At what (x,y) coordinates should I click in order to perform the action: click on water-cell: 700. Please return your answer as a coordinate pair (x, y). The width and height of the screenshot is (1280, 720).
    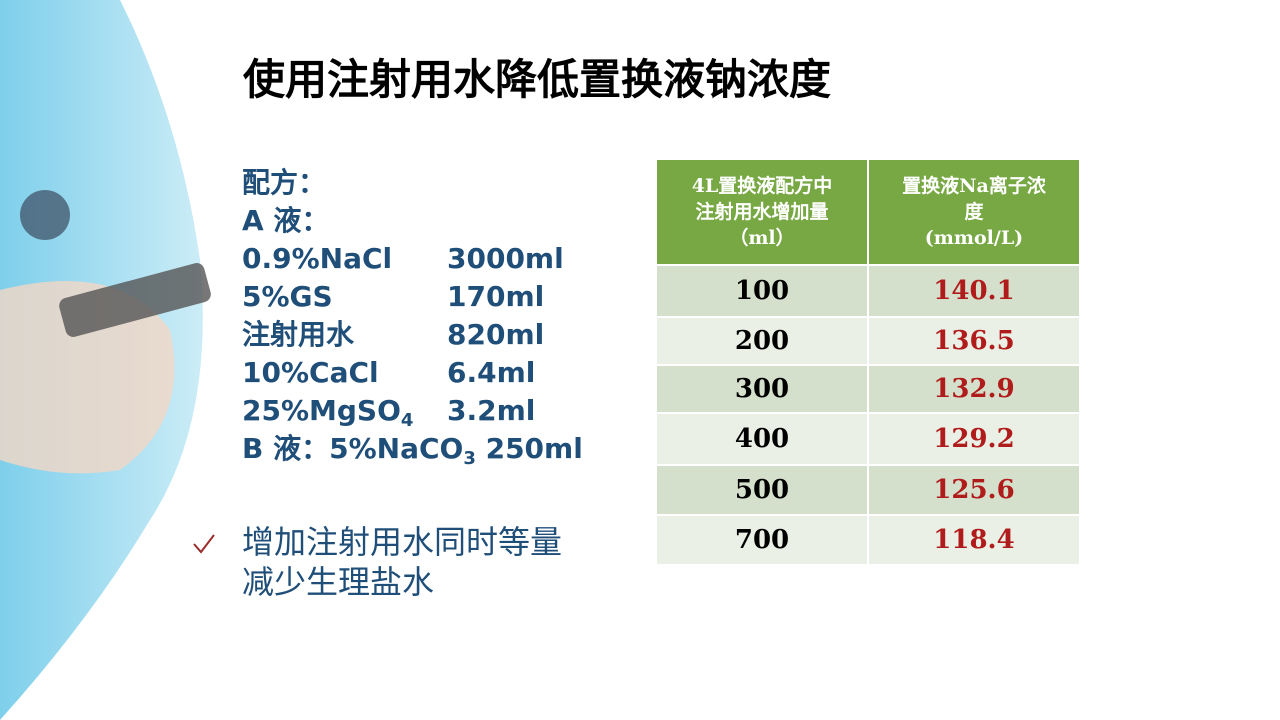
    Looking at the image, I should click on (762, 540).